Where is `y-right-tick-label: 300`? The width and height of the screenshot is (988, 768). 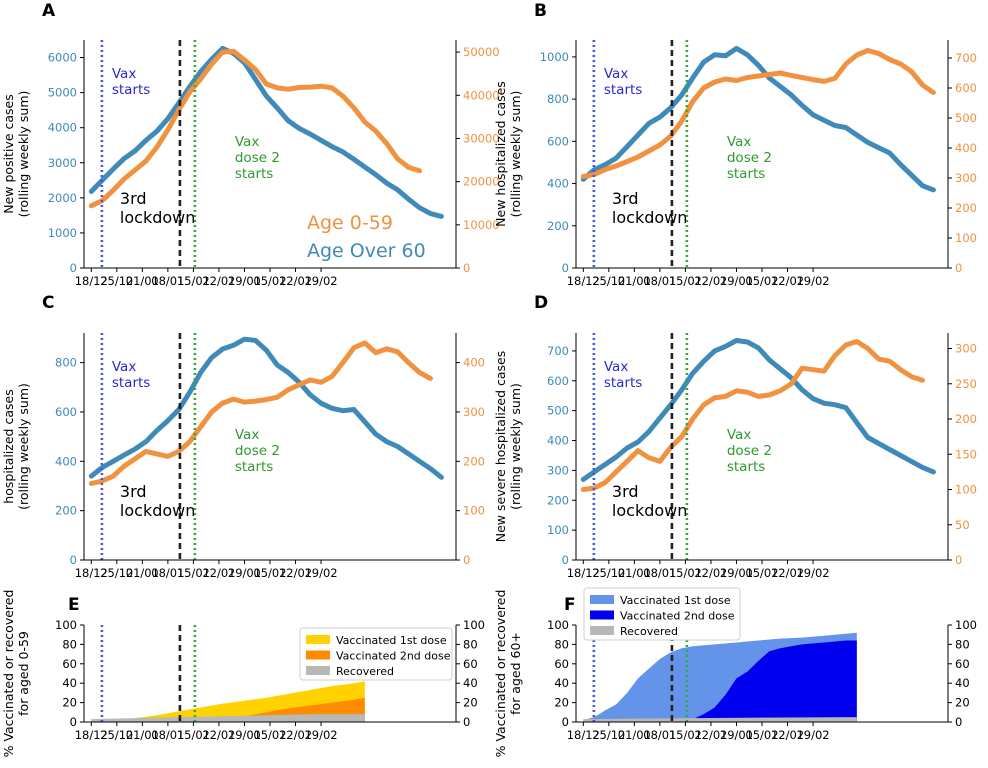 y-right-tick-label: 300 is located at coordinates (474, 412).